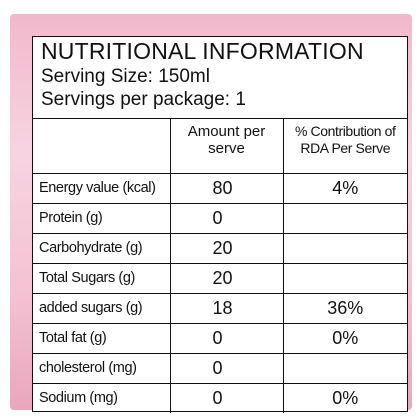  Describe the element at coordinates (102, 308) in the screenshot. I see `nutrient-label: added sugars (g)` at that location.